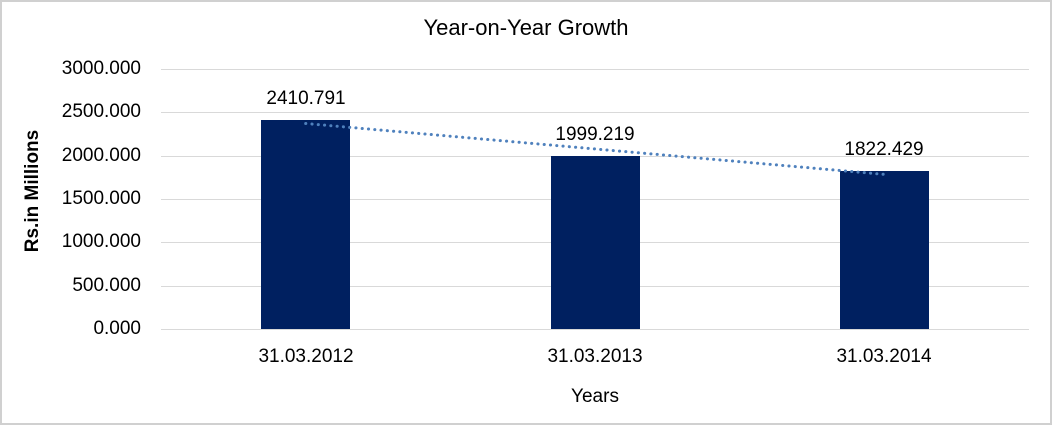 This screenshot has height=433, width=1052. Describe the element at coordinates (117, 328) in the screenshot. I see `y-tick-label: 0.000` at that location.